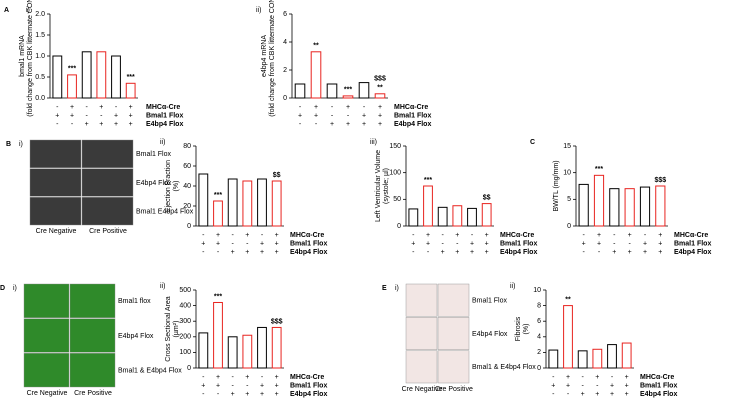 Image resolution: width=732 pixels, height=404 pixels. Describe the element at coordinates (384, 288) in the screenshot. I see `panel-label: E` at that location.